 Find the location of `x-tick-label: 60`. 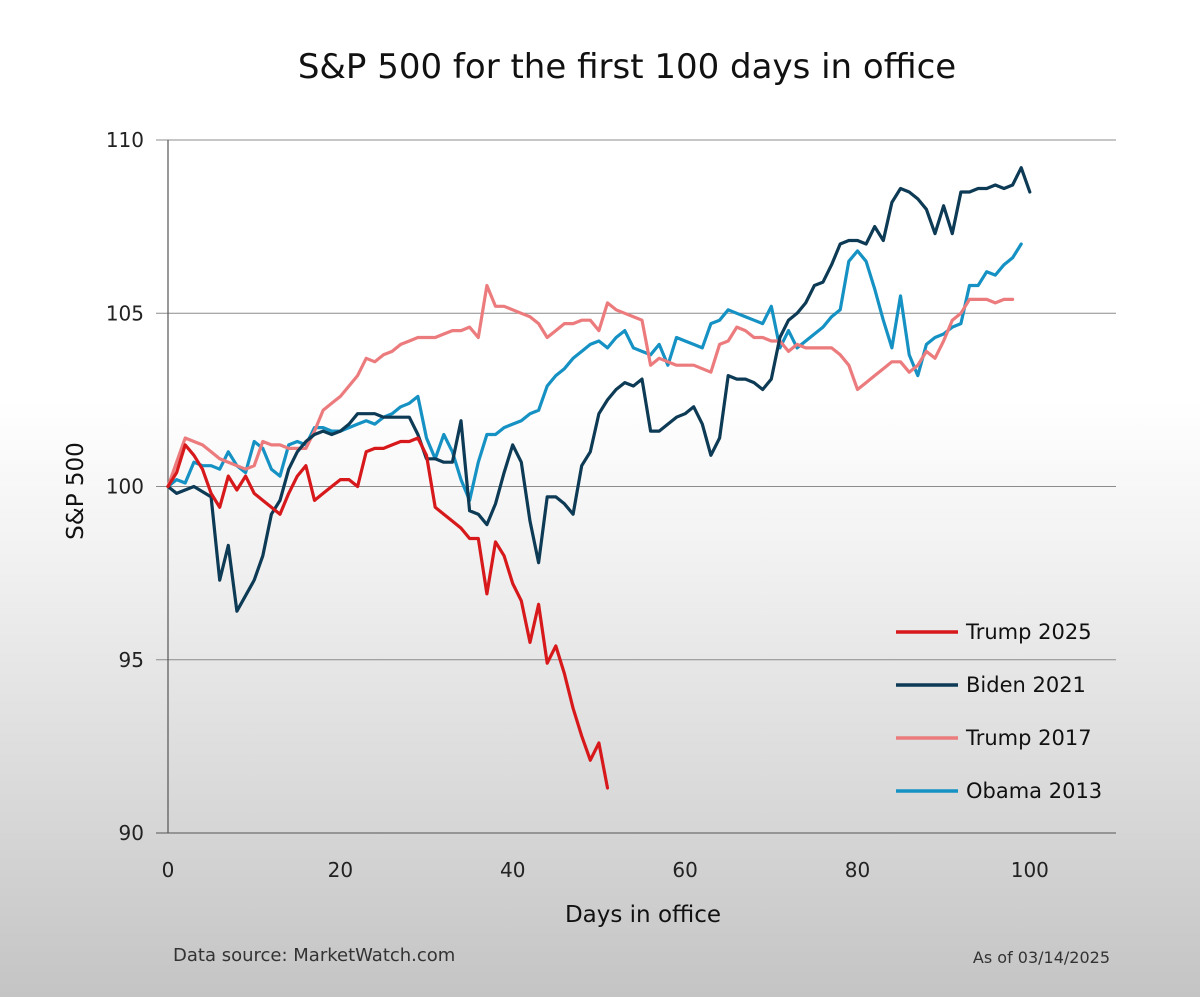

x-tick-label: 60 is located at coordinates (684, 870).